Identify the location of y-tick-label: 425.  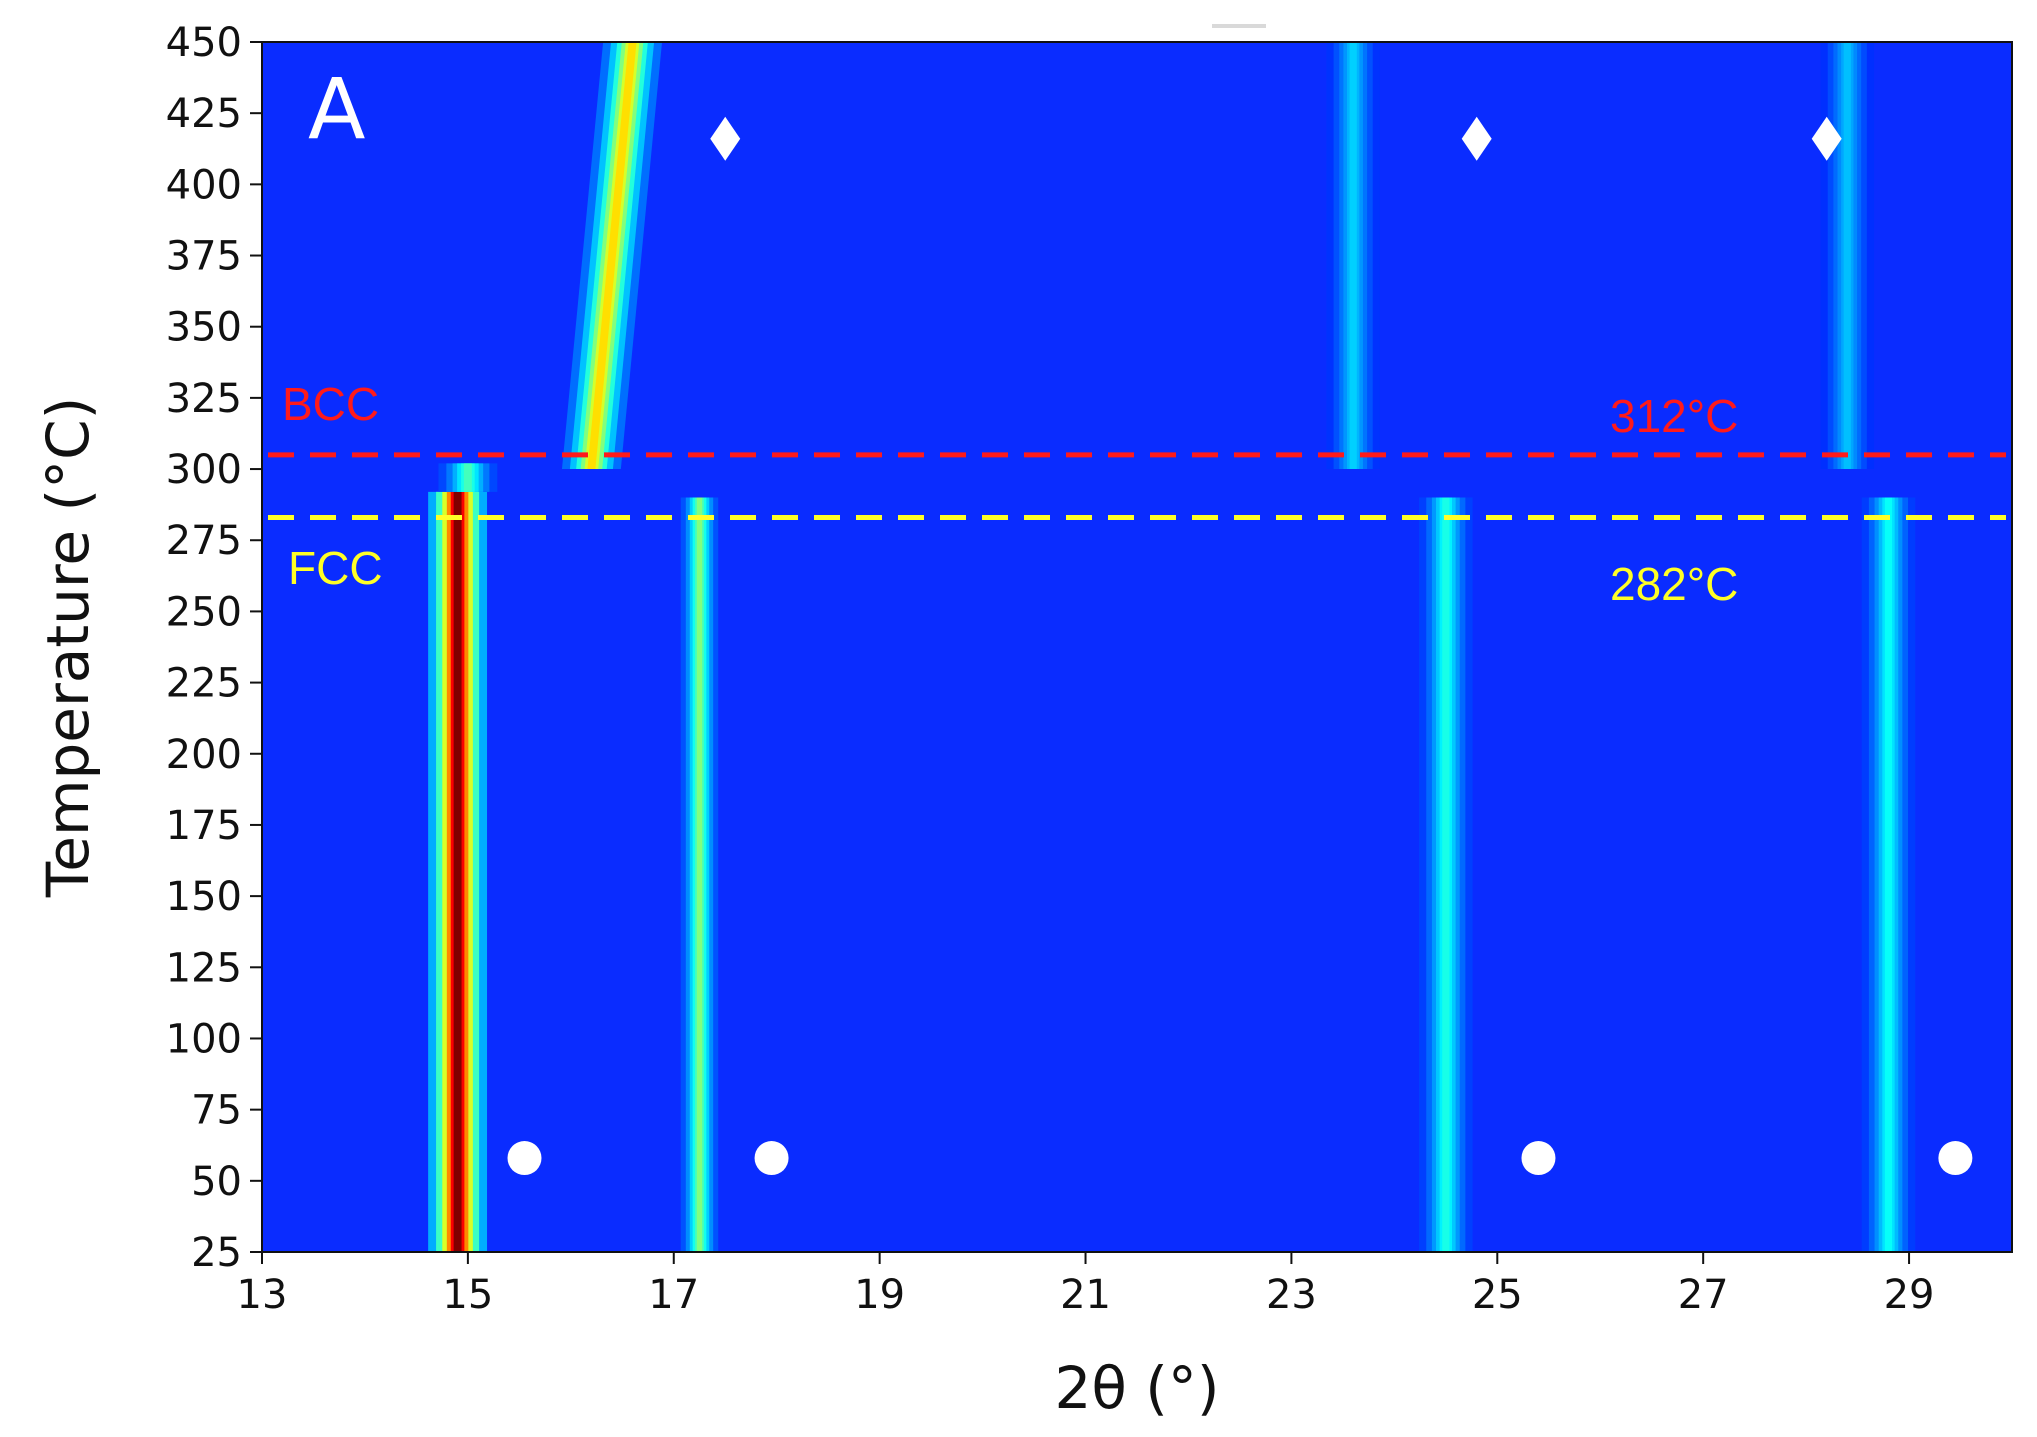
(204, 114).